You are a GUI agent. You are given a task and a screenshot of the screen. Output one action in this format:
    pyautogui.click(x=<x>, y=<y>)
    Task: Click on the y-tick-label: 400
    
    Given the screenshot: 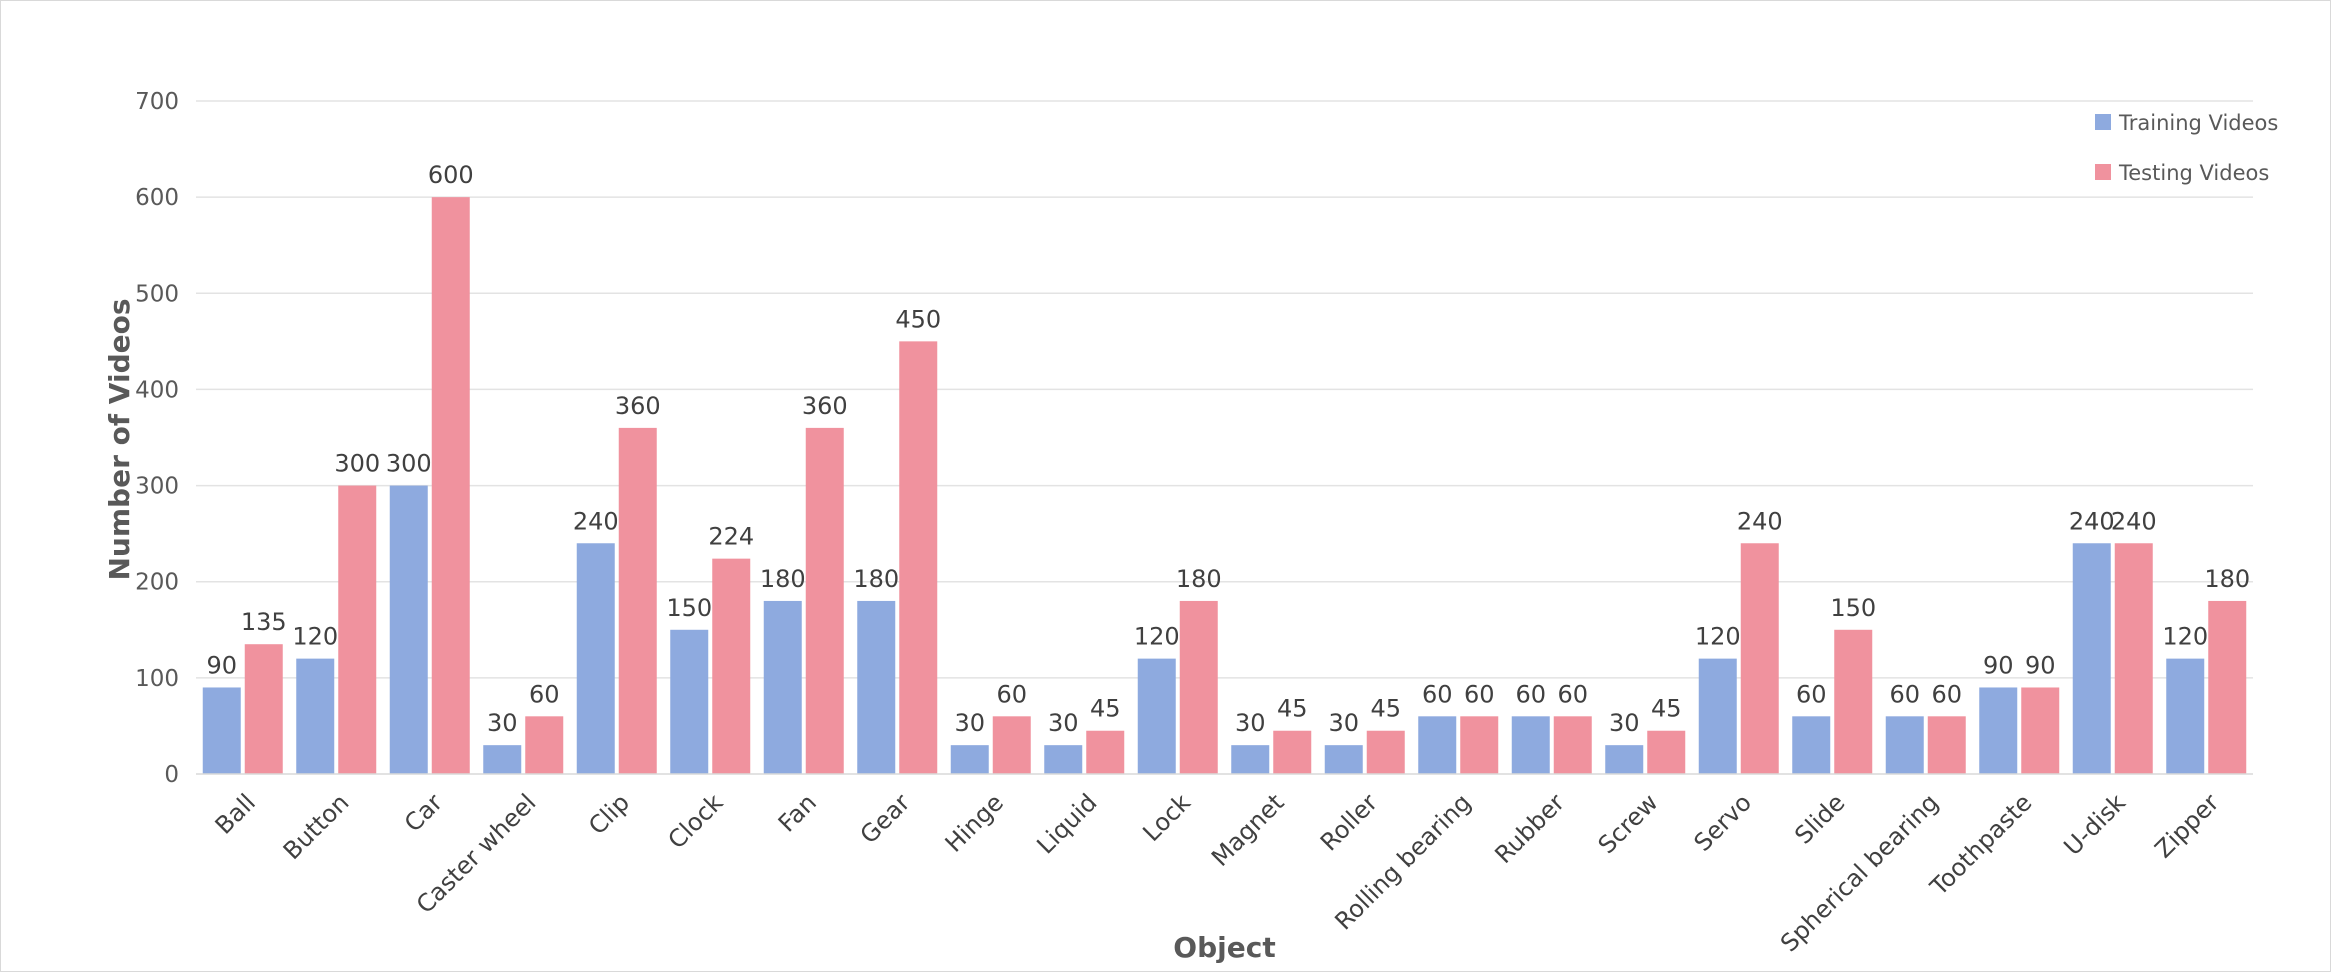 What is the action you would take?
    pyautogui.click(x=157, y=390)
    